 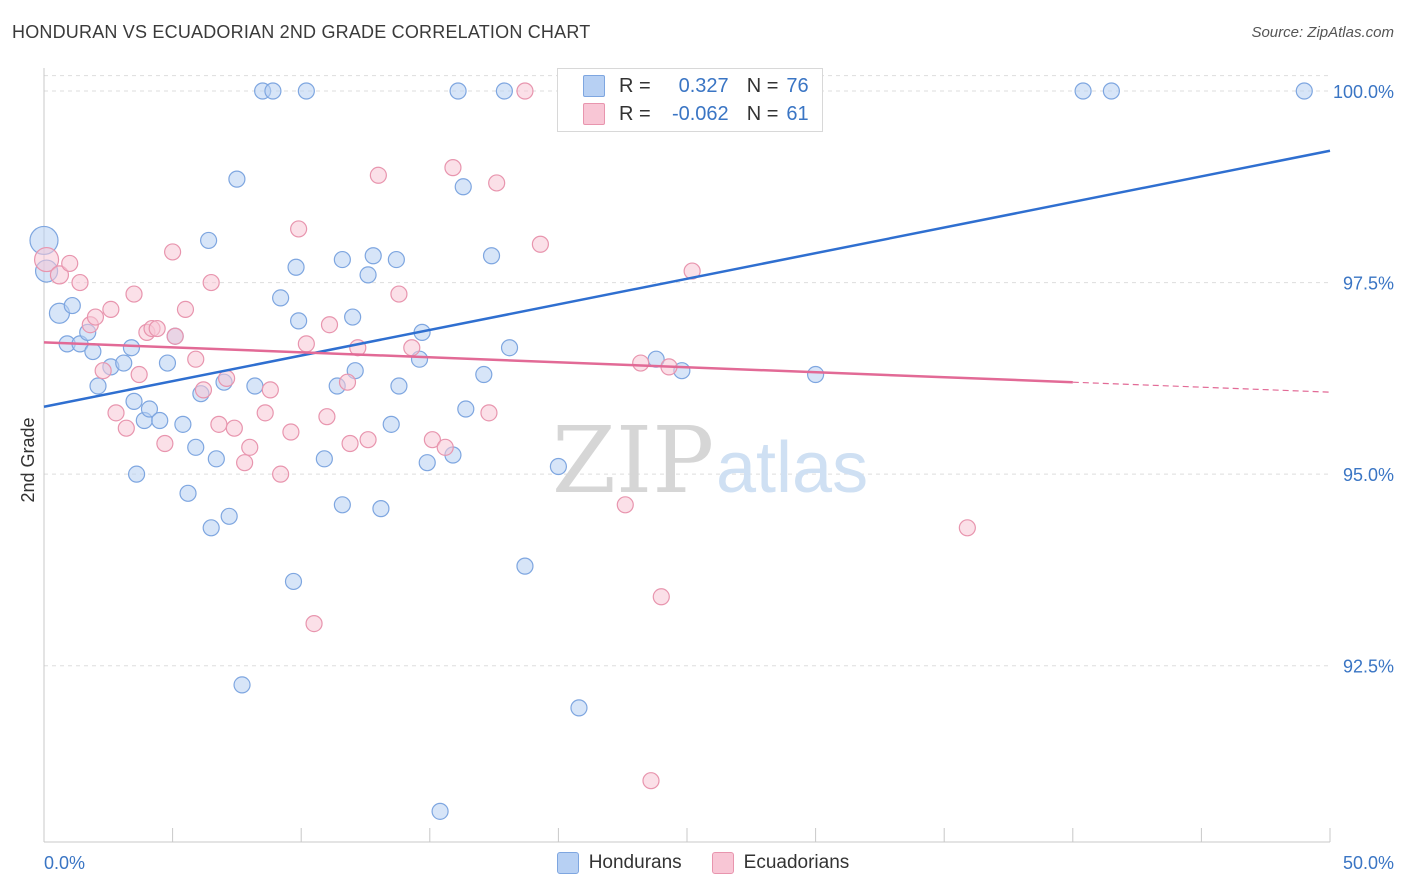 I want to click on r-label: R =, so click(x=635, y=113).